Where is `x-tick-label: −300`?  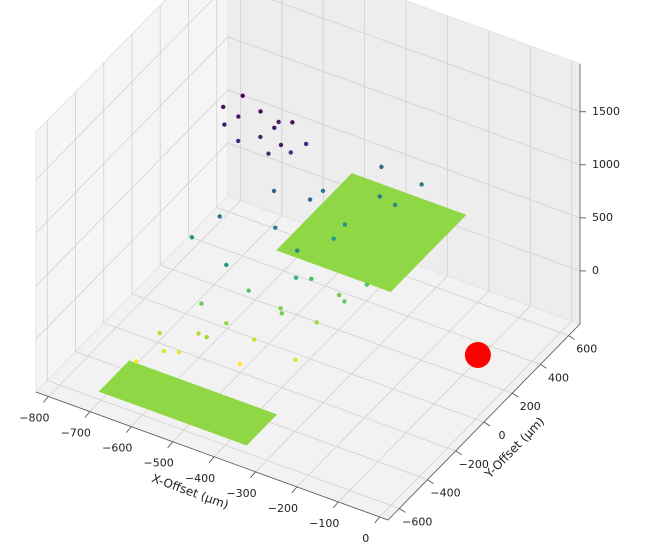 x-tick-label: −300 is located at coordinates (241, 493).